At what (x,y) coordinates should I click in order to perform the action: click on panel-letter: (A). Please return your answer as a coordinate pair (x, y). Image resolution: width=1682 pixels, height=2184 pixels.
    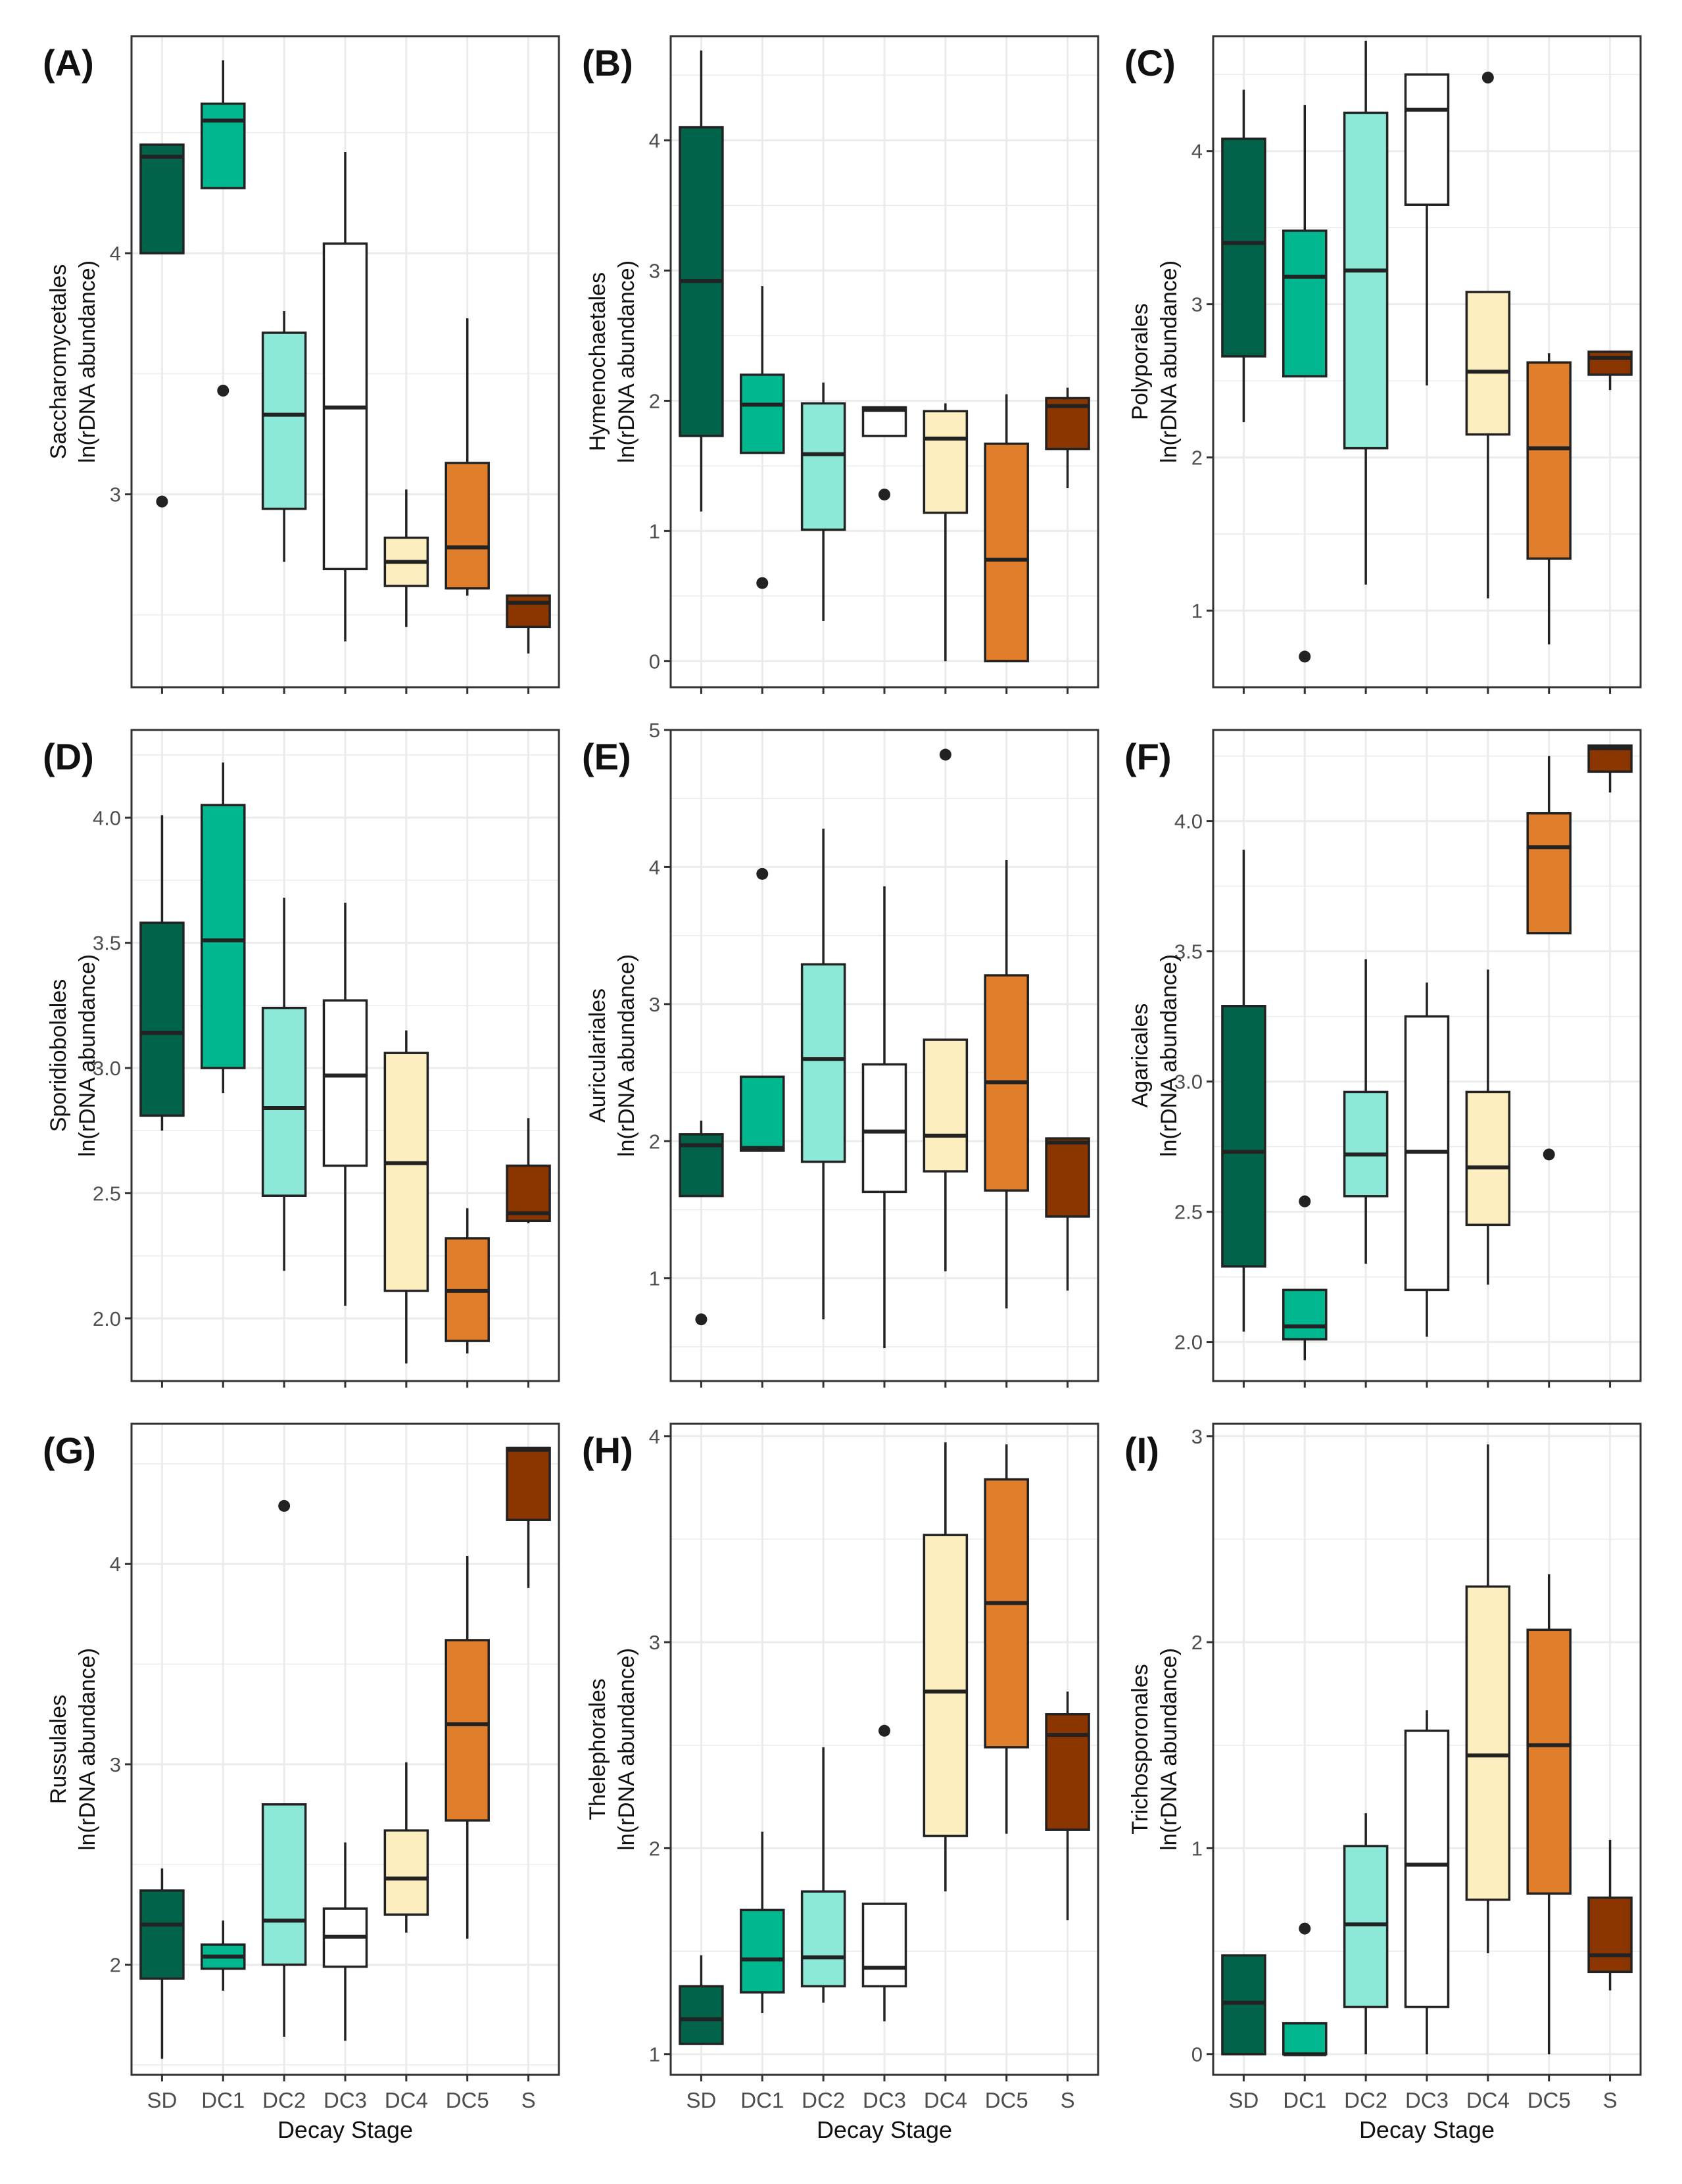
    Looking at the image, I should click on (68, 63).